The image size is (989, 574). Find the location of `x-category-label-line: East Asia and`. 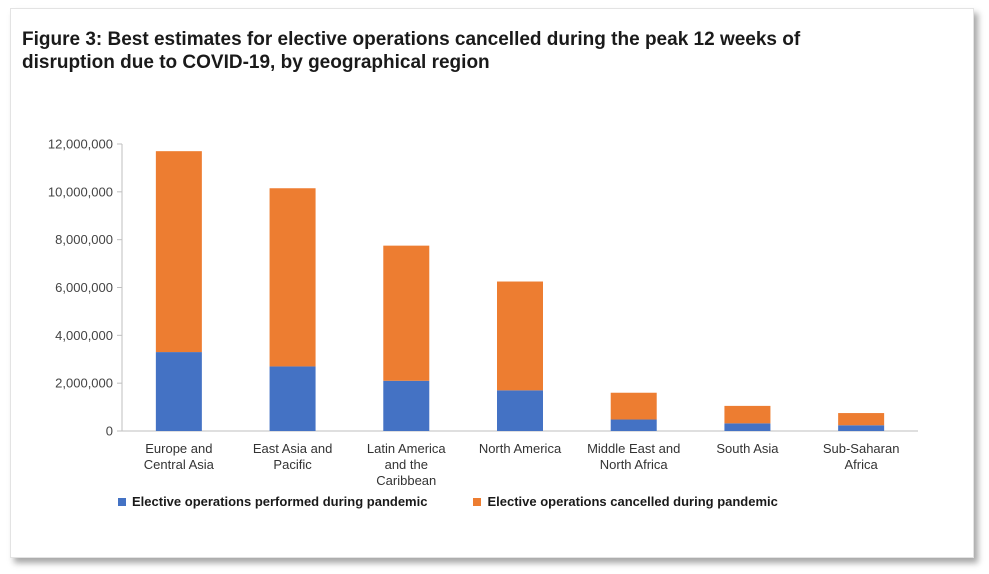

x-category-label-line: East Asia and is located at coordinates (293, 448).